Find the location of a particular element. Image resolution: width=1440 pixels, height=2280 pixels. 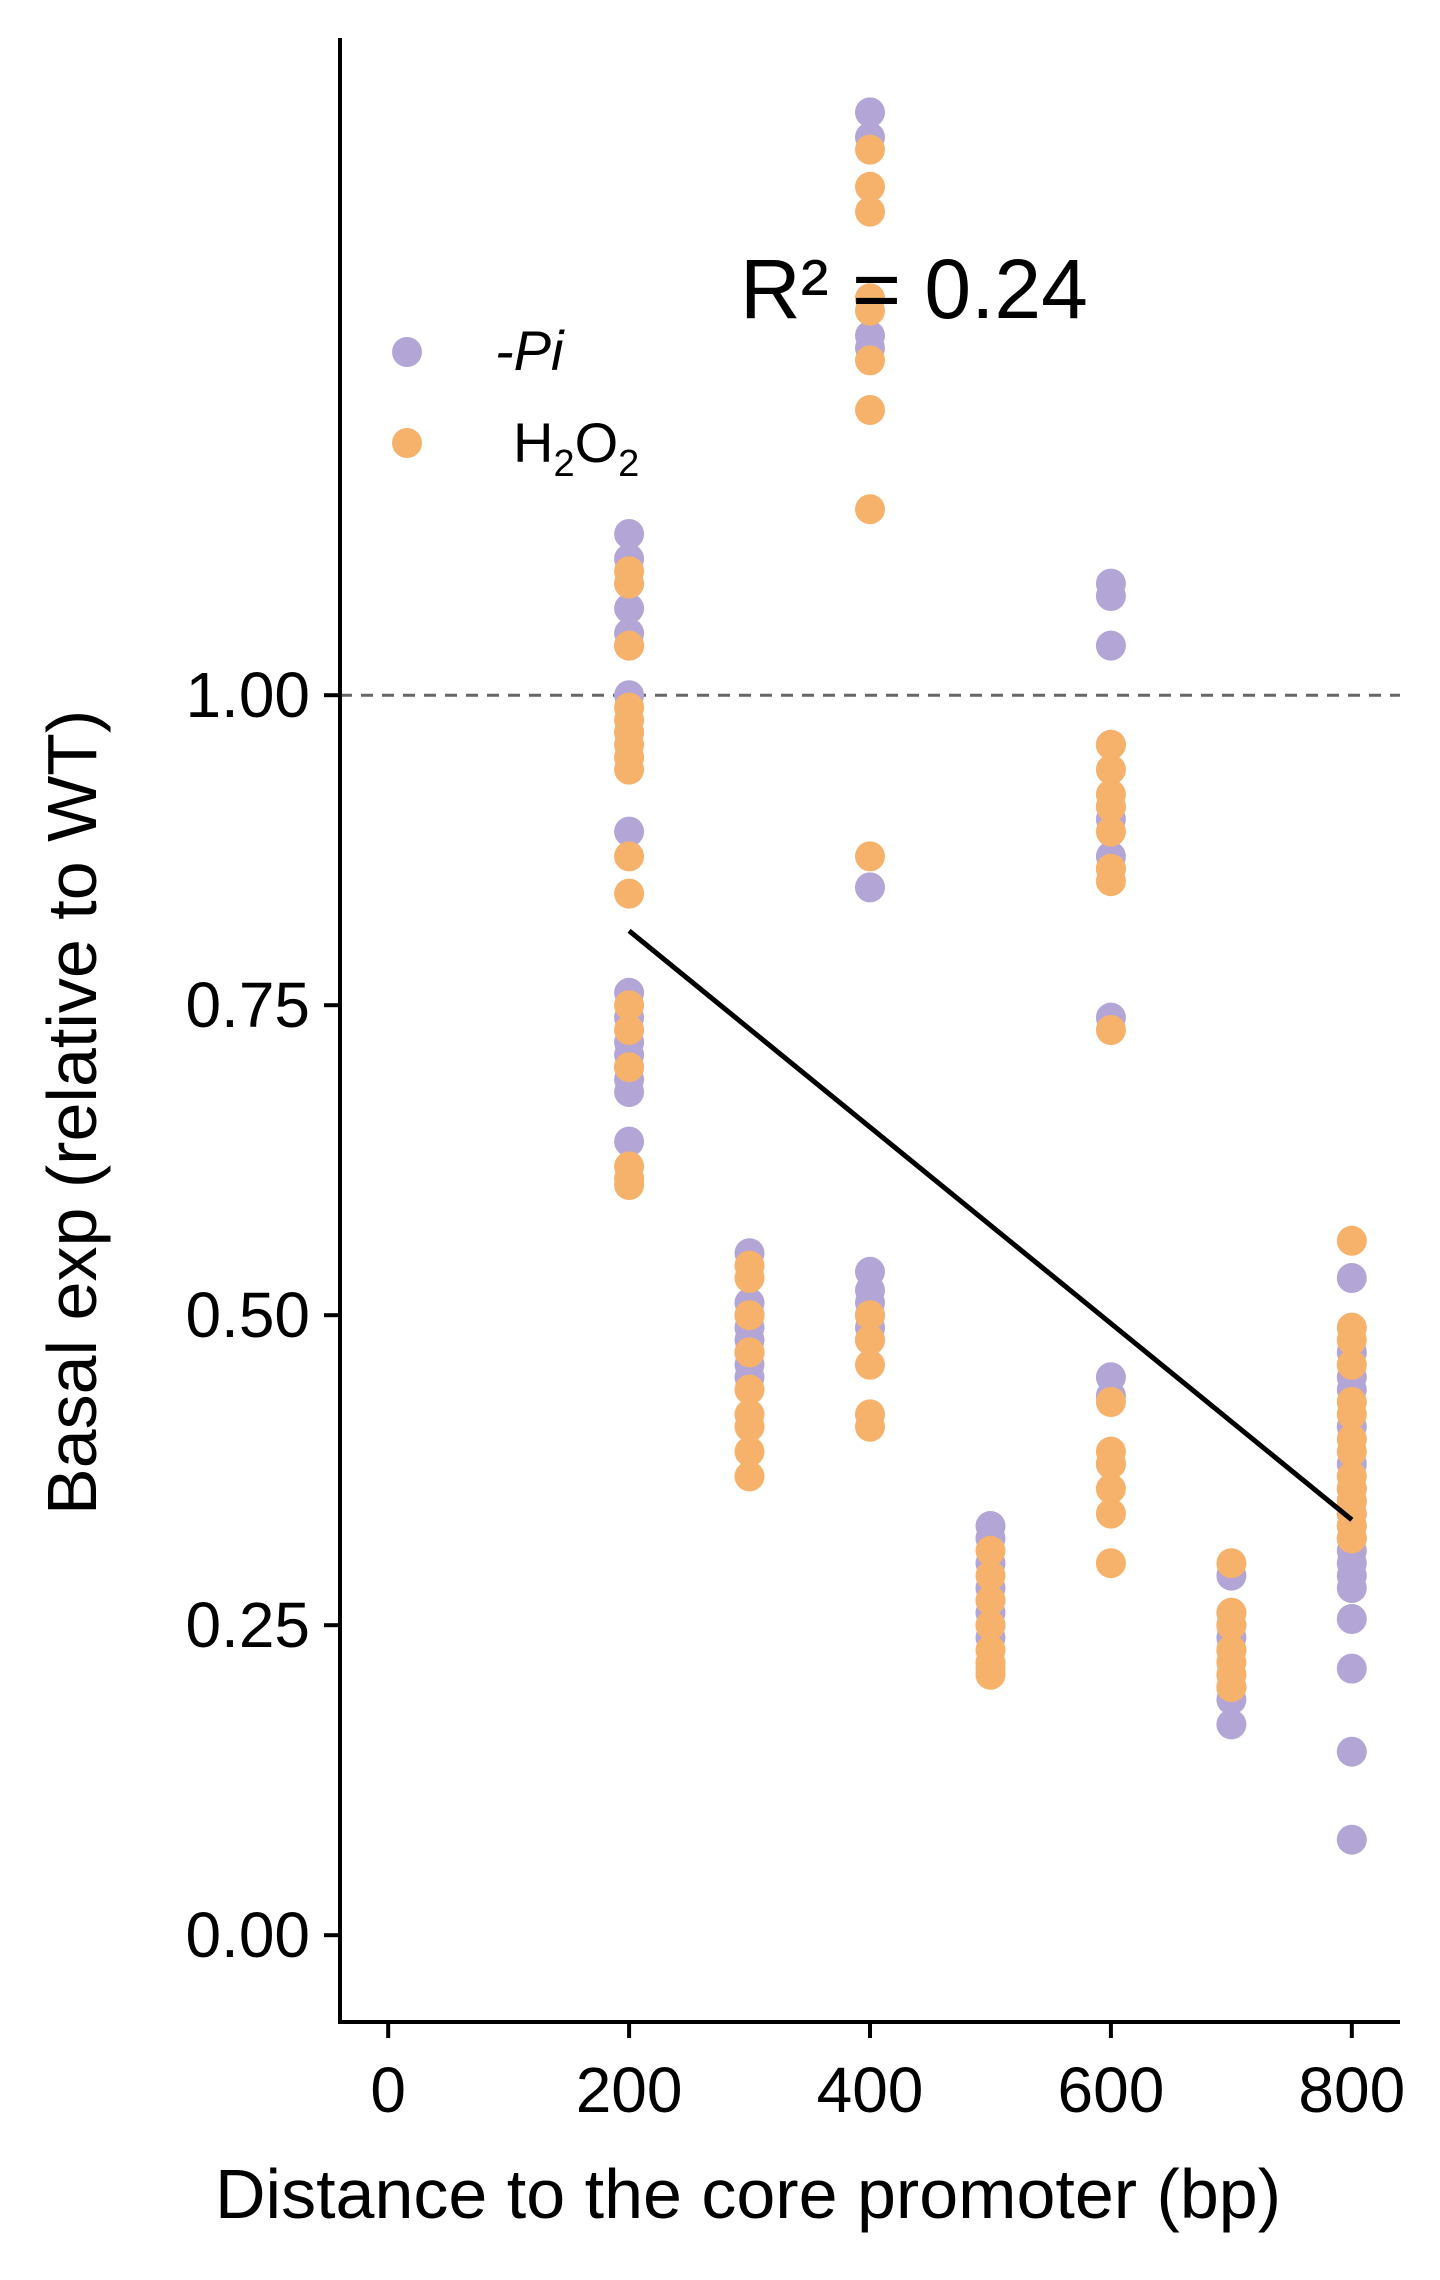

fit-line-layer is located at coordinates (990, 1225).